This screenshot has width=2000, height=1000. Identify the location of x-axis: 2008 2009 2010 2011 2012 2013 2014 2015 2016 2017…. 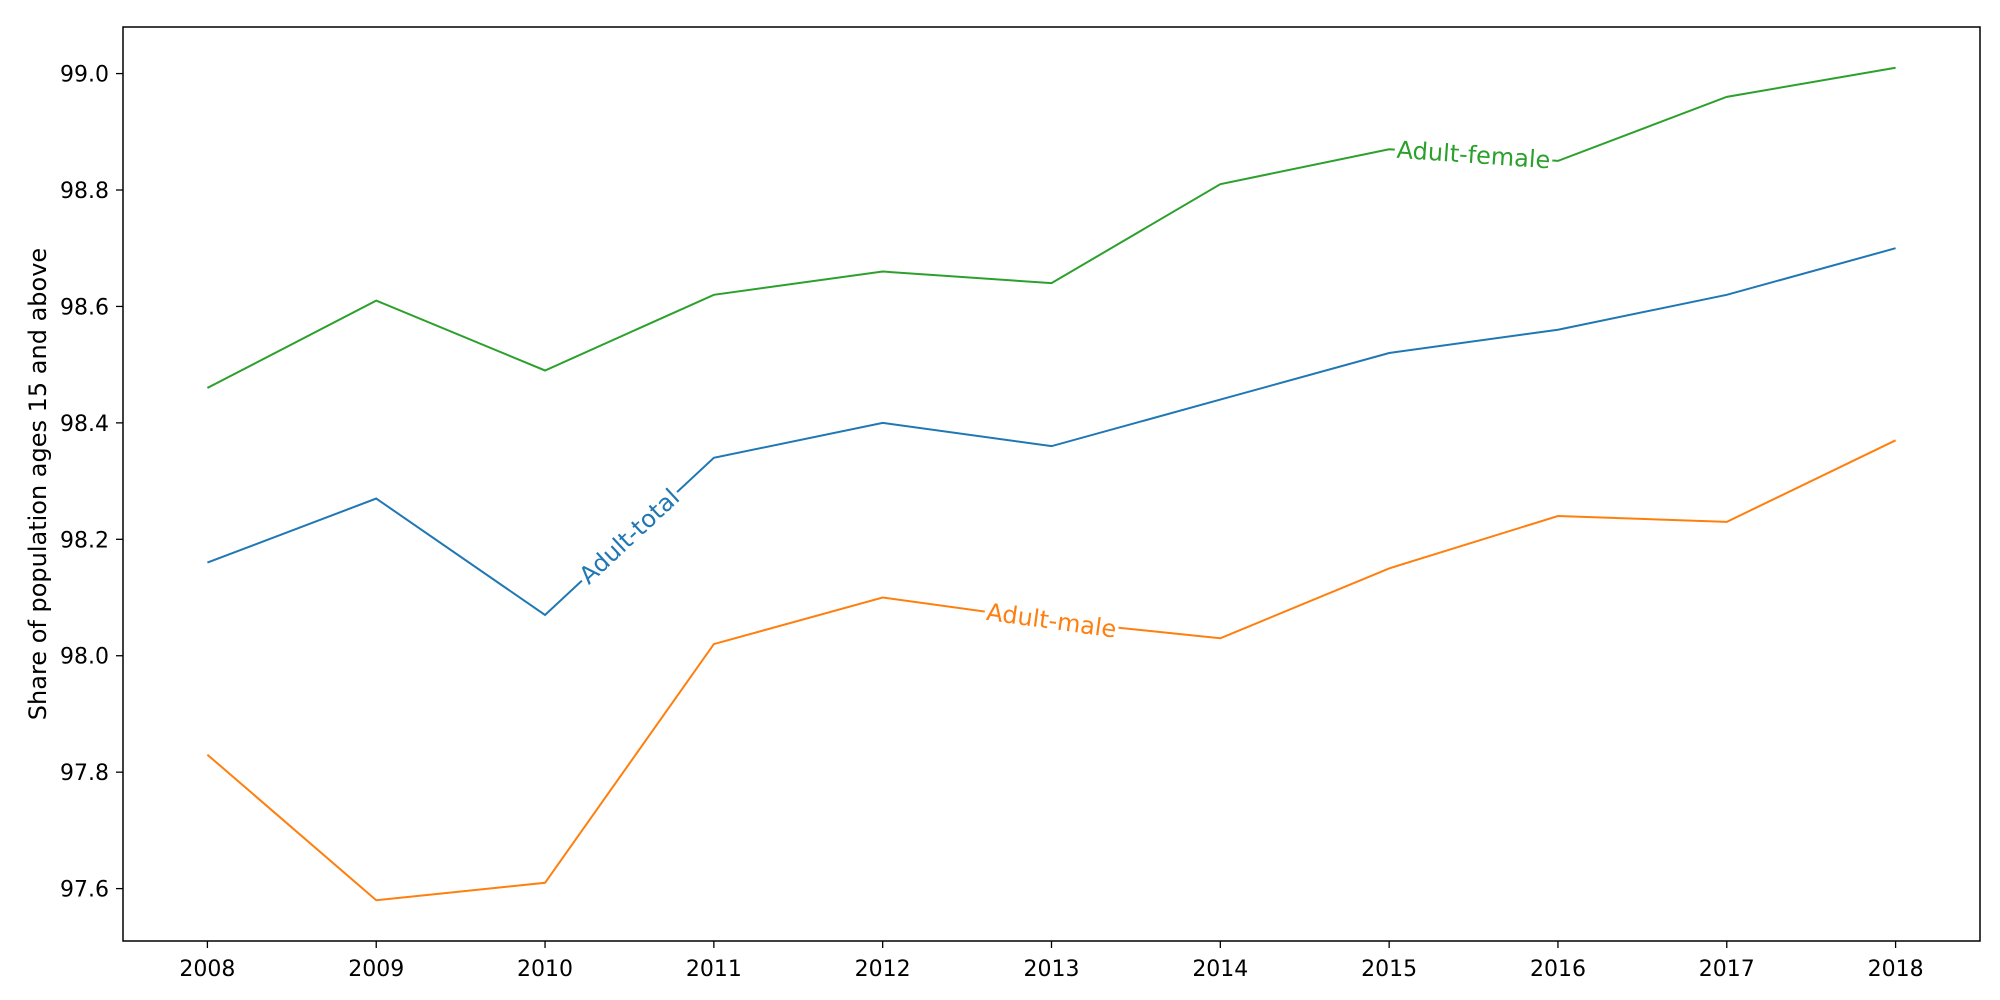
(1051, 961).